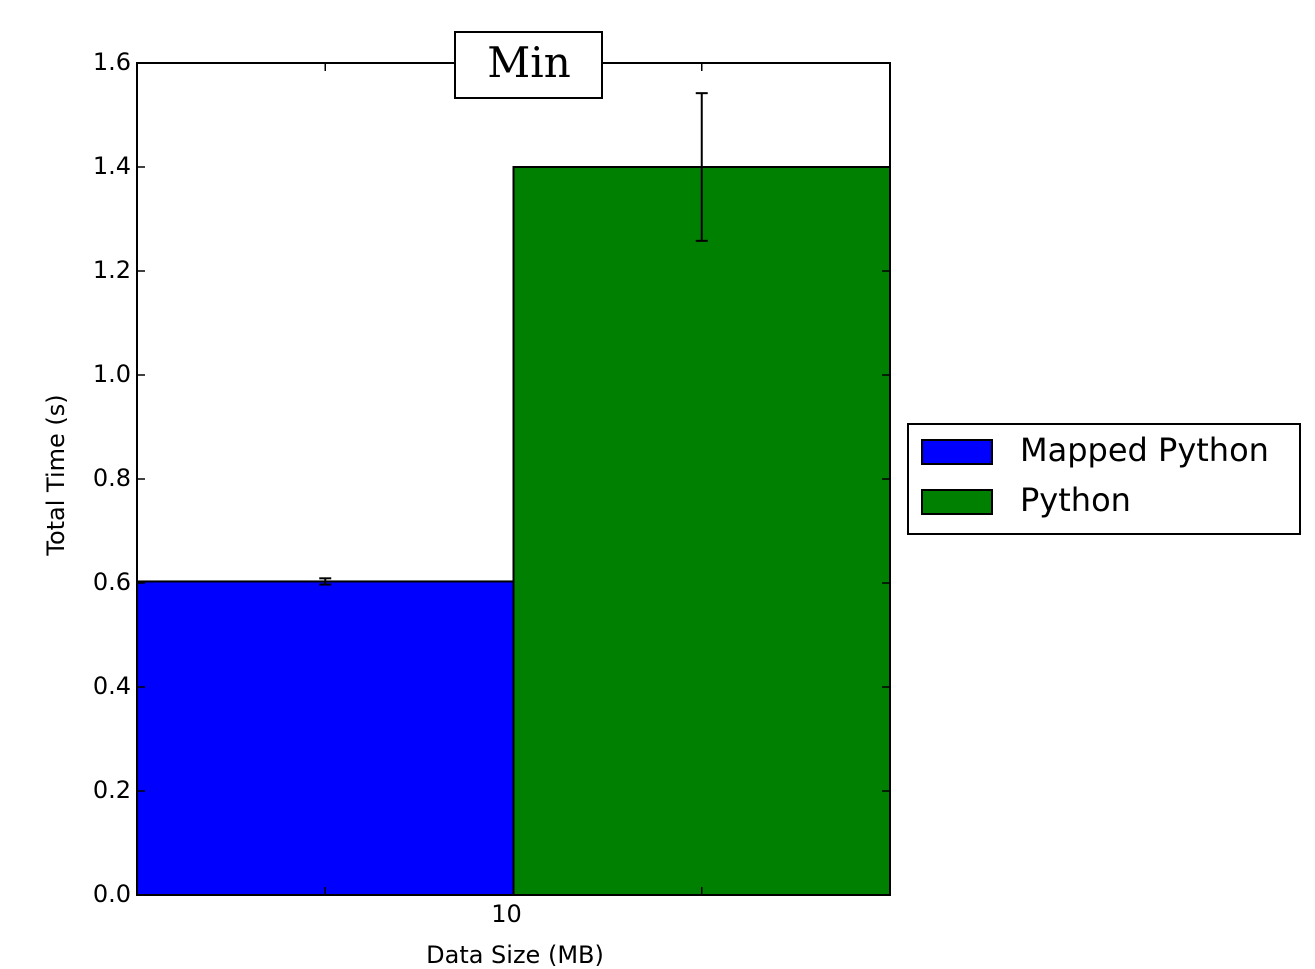 This screenshot has height=969, width=1315. I want to click on y-tick-label: 0.8, so click(112, 478).